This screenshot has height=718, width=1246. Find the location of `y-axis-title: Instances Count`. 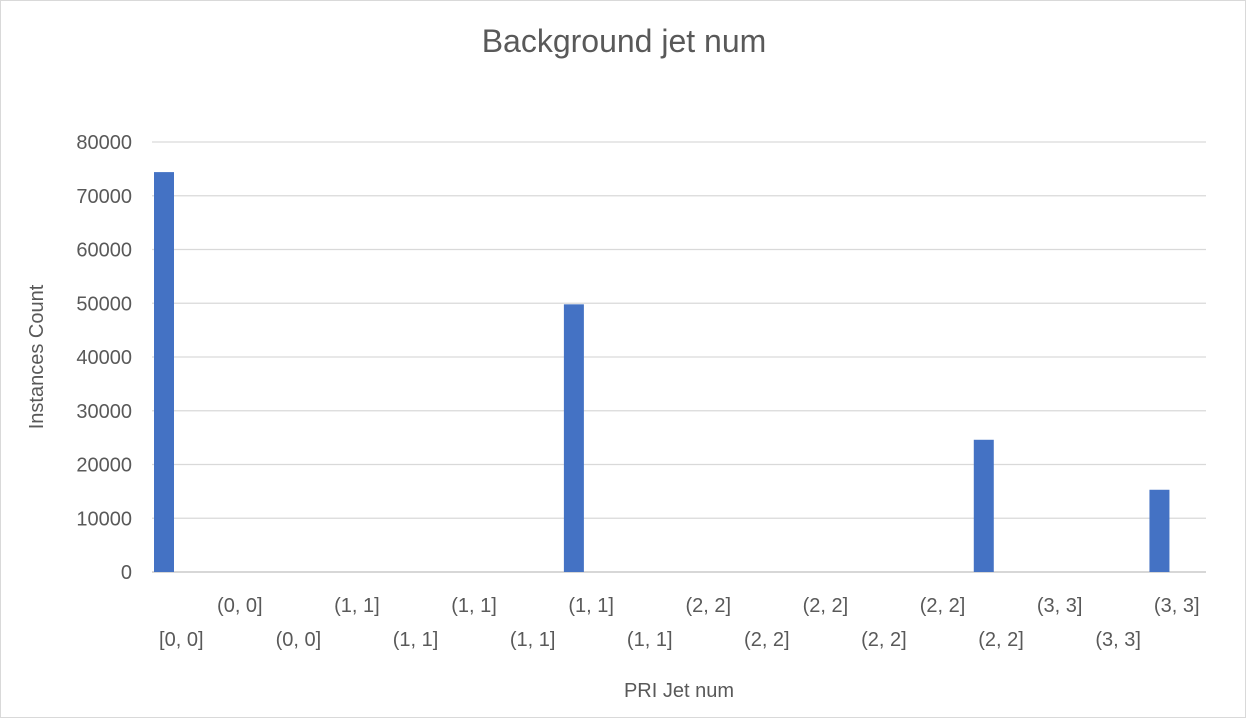

y-axis-title: Instances Count is located at coordinates (37, 356).